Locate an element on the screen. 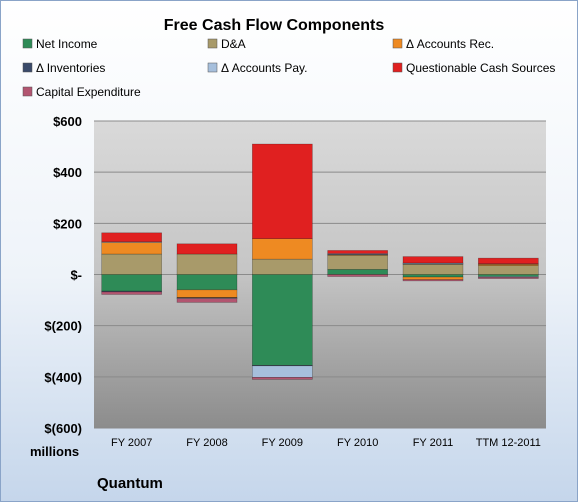 The image size is (578, 502). bar-inventories-fy-2011 is located at coordinates (433, 264).